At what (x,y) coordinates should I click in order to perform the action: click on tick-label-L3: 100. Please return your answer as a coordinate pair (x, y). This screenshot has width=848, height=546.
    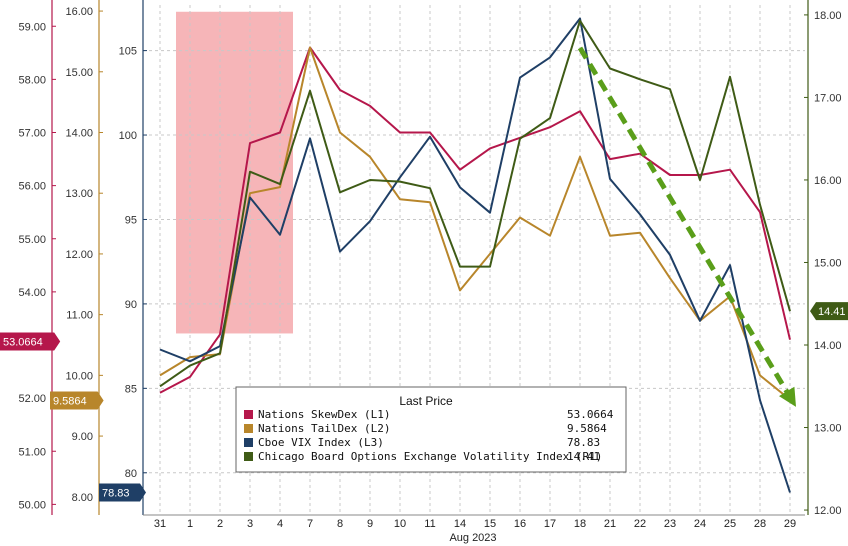
    Looking at the image, I should click on (128, 136).